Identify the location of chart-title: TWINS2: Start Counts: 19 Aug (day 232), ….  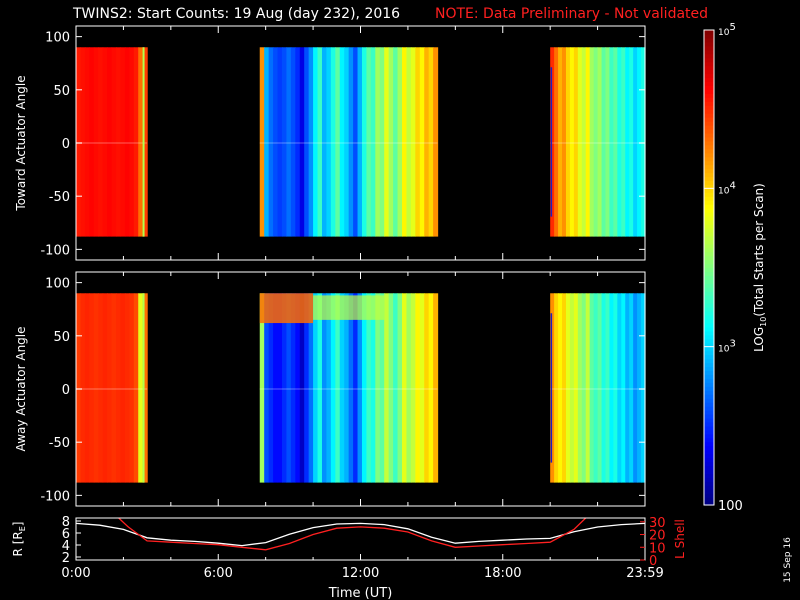
(237, 14).